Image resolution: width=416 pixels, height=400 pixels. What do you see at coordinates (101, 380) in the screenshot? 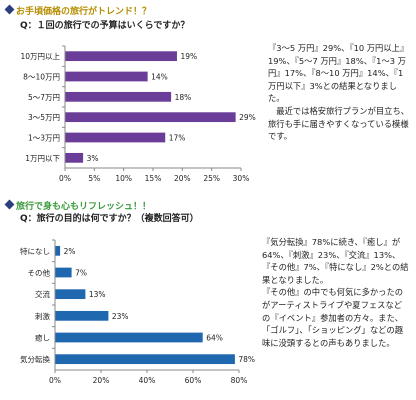
I see `purpose-x-tick-label: 20%` at bounding box center [101, 380].